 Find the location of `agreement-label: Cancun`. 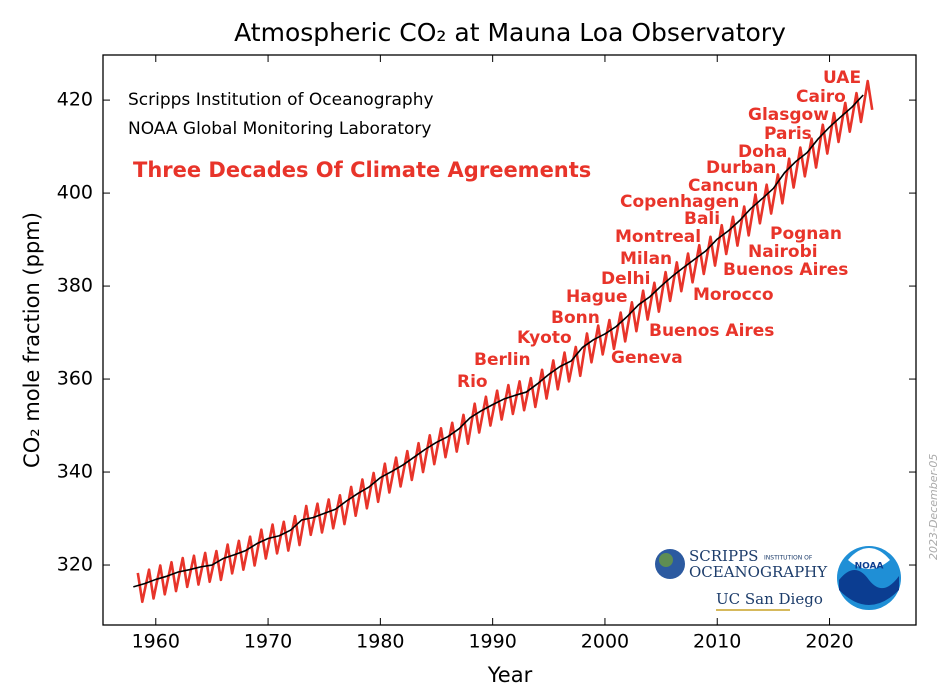

agreement-label: Cancun is located at coordinates (723, 186).